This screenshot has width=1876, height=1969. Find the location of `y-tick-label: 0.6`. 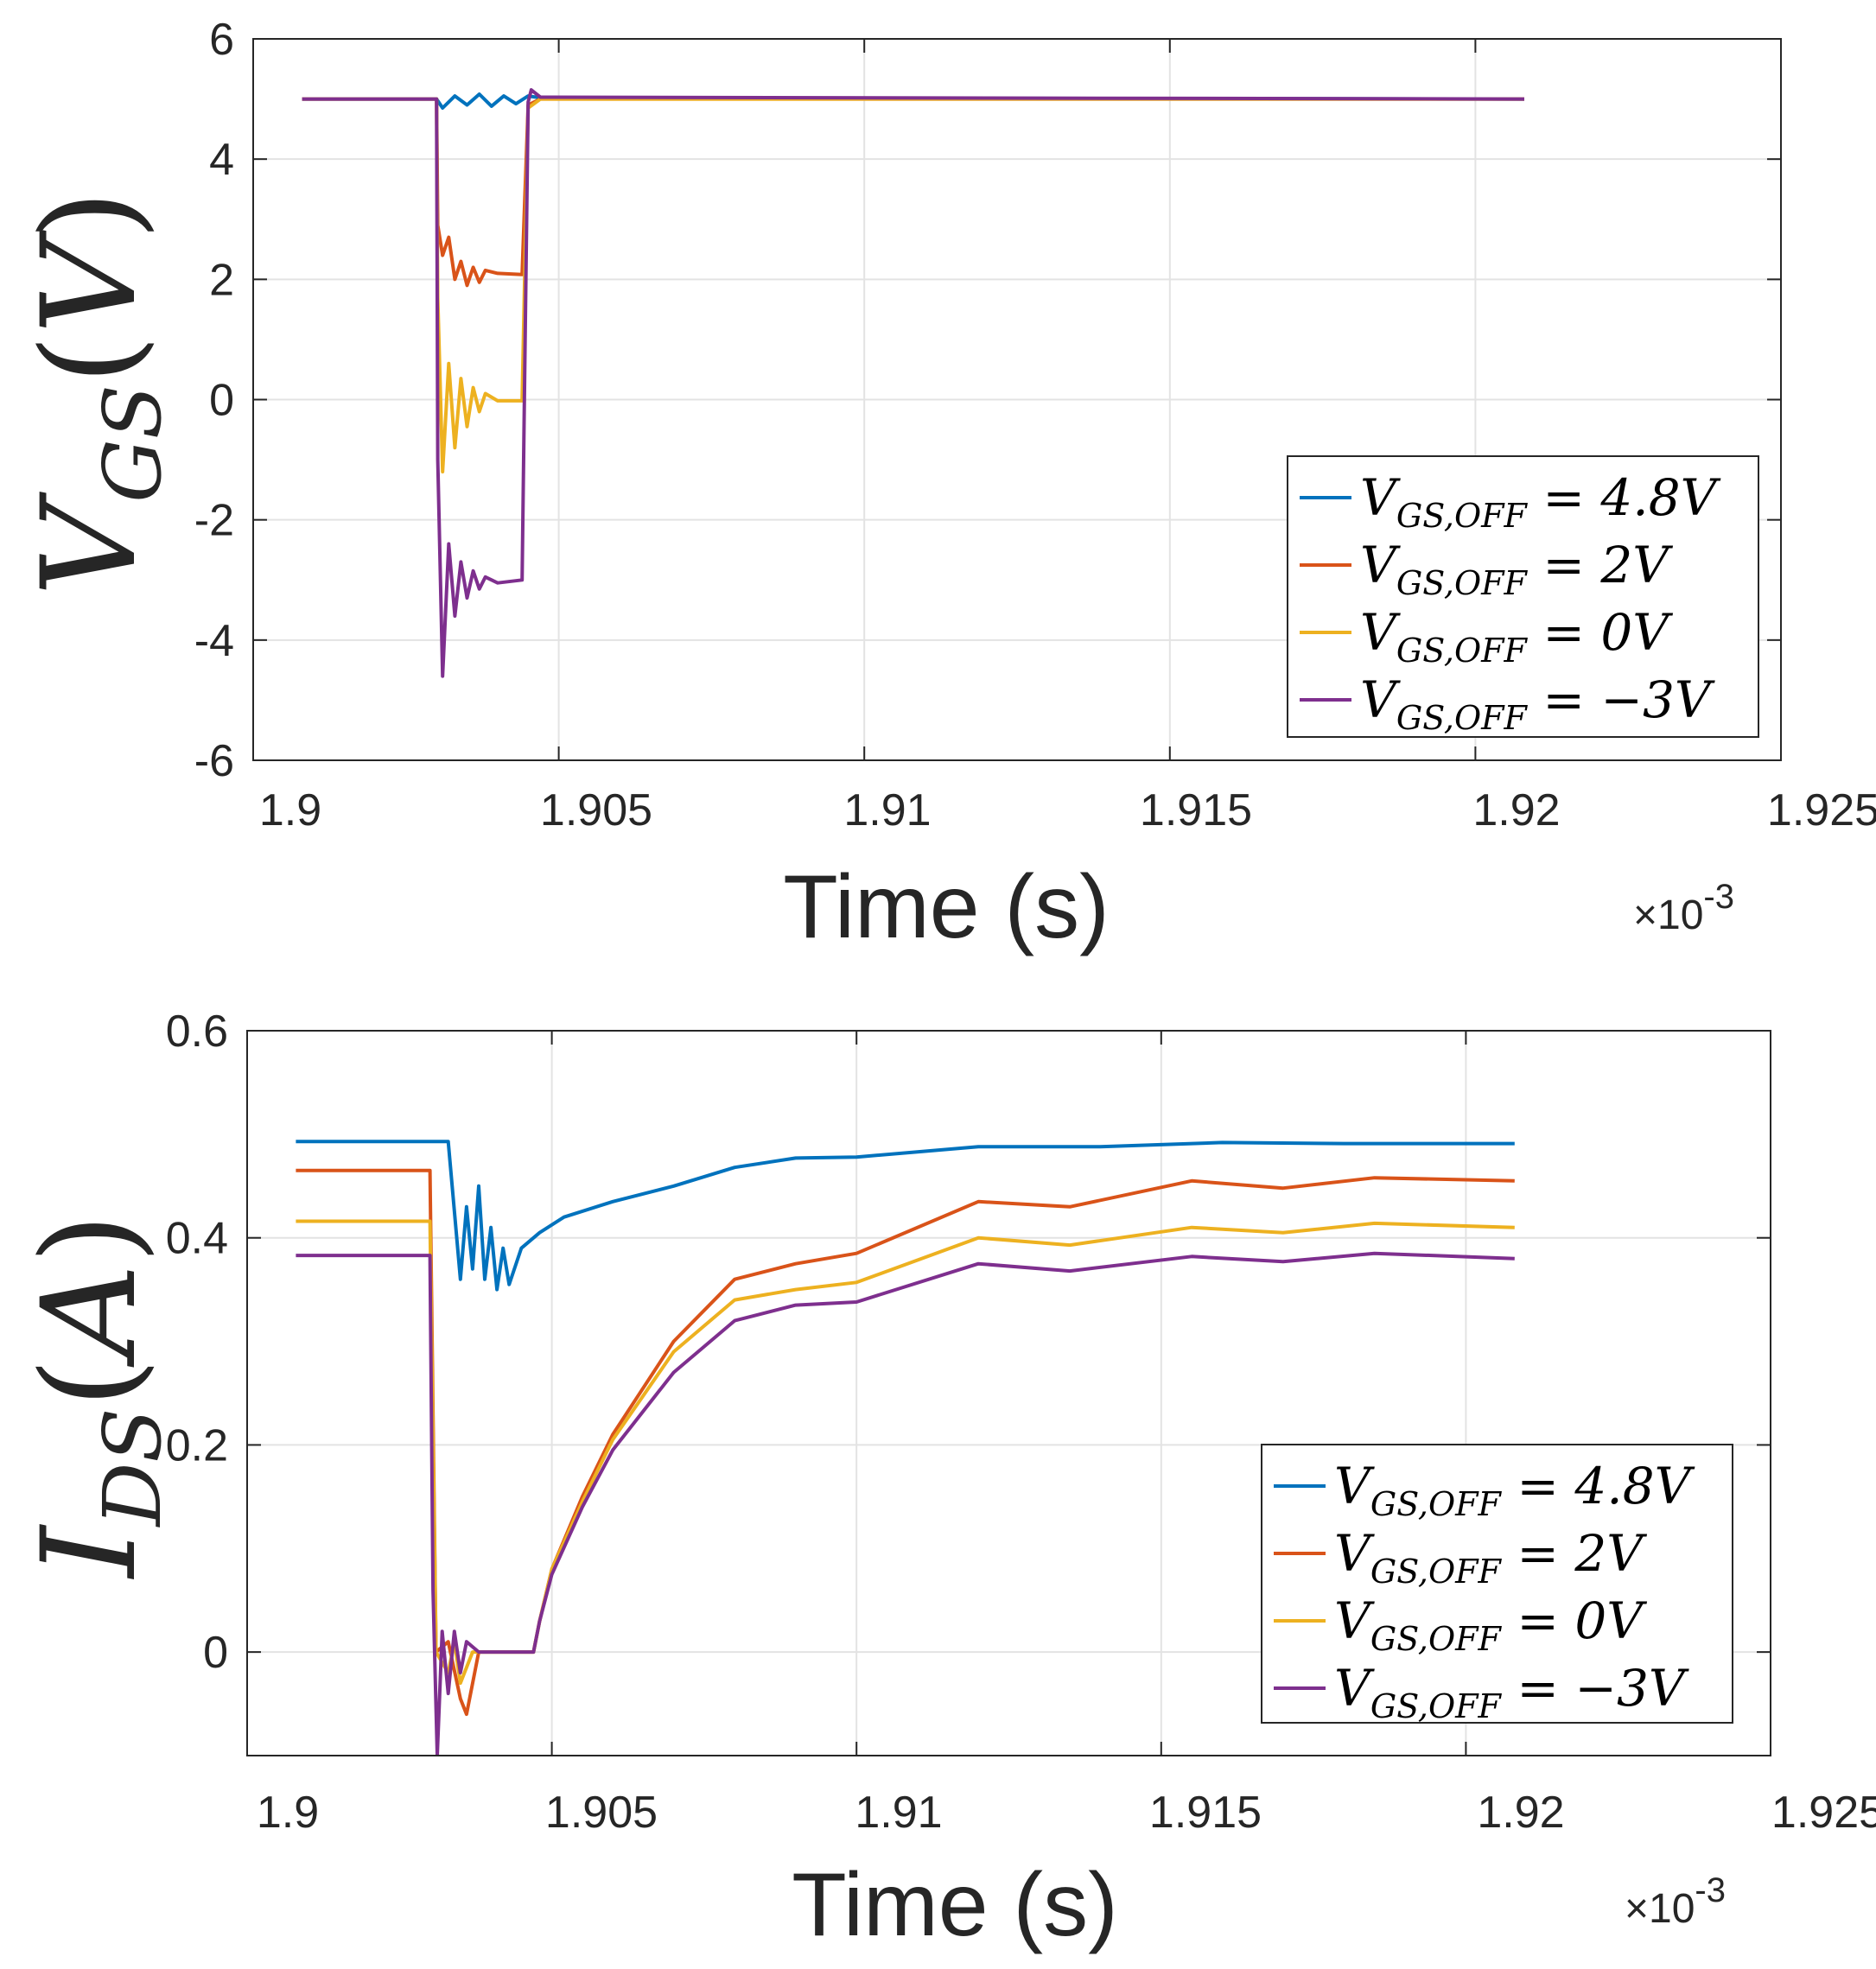

y-tick-label: 0.6 is located at coordinates (197, 1032).